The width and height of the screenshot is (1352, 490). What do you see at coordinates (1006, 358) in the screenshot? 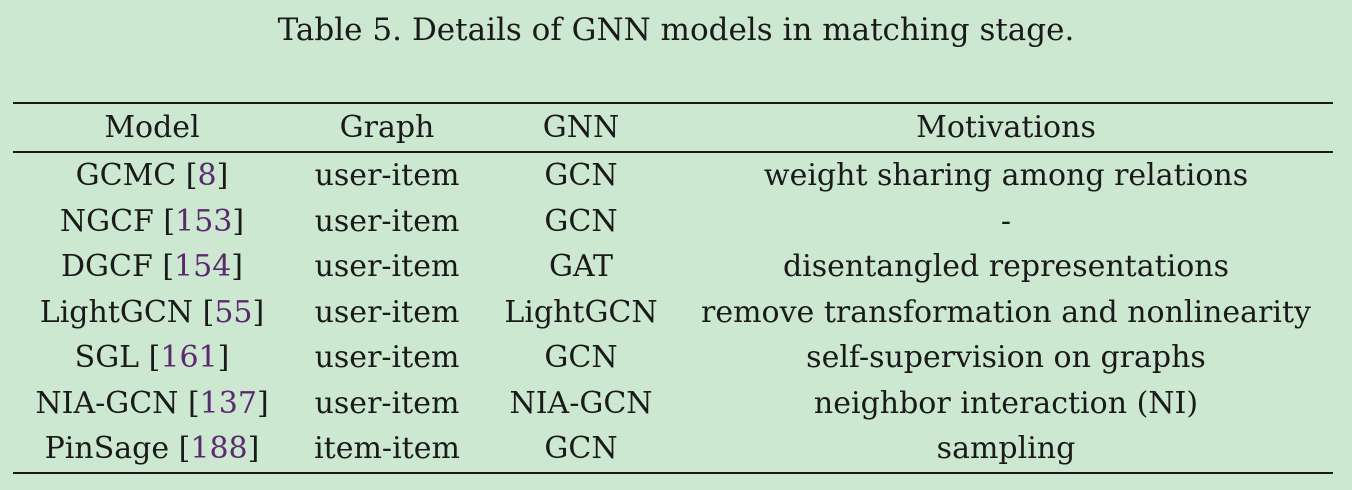
I see `motivation-cell: self-supervision on graphs` at bounding box center [1006, 358].